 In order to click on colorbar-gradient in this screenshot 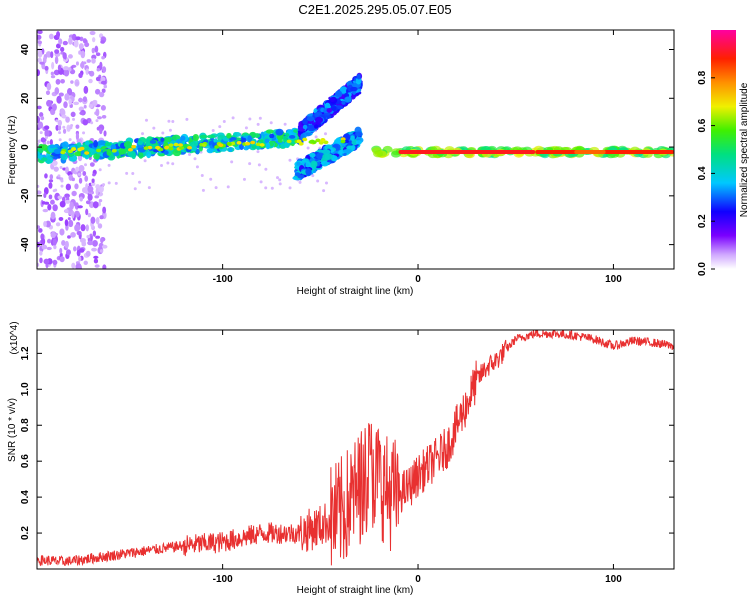, I will do `click(723, 149)`.